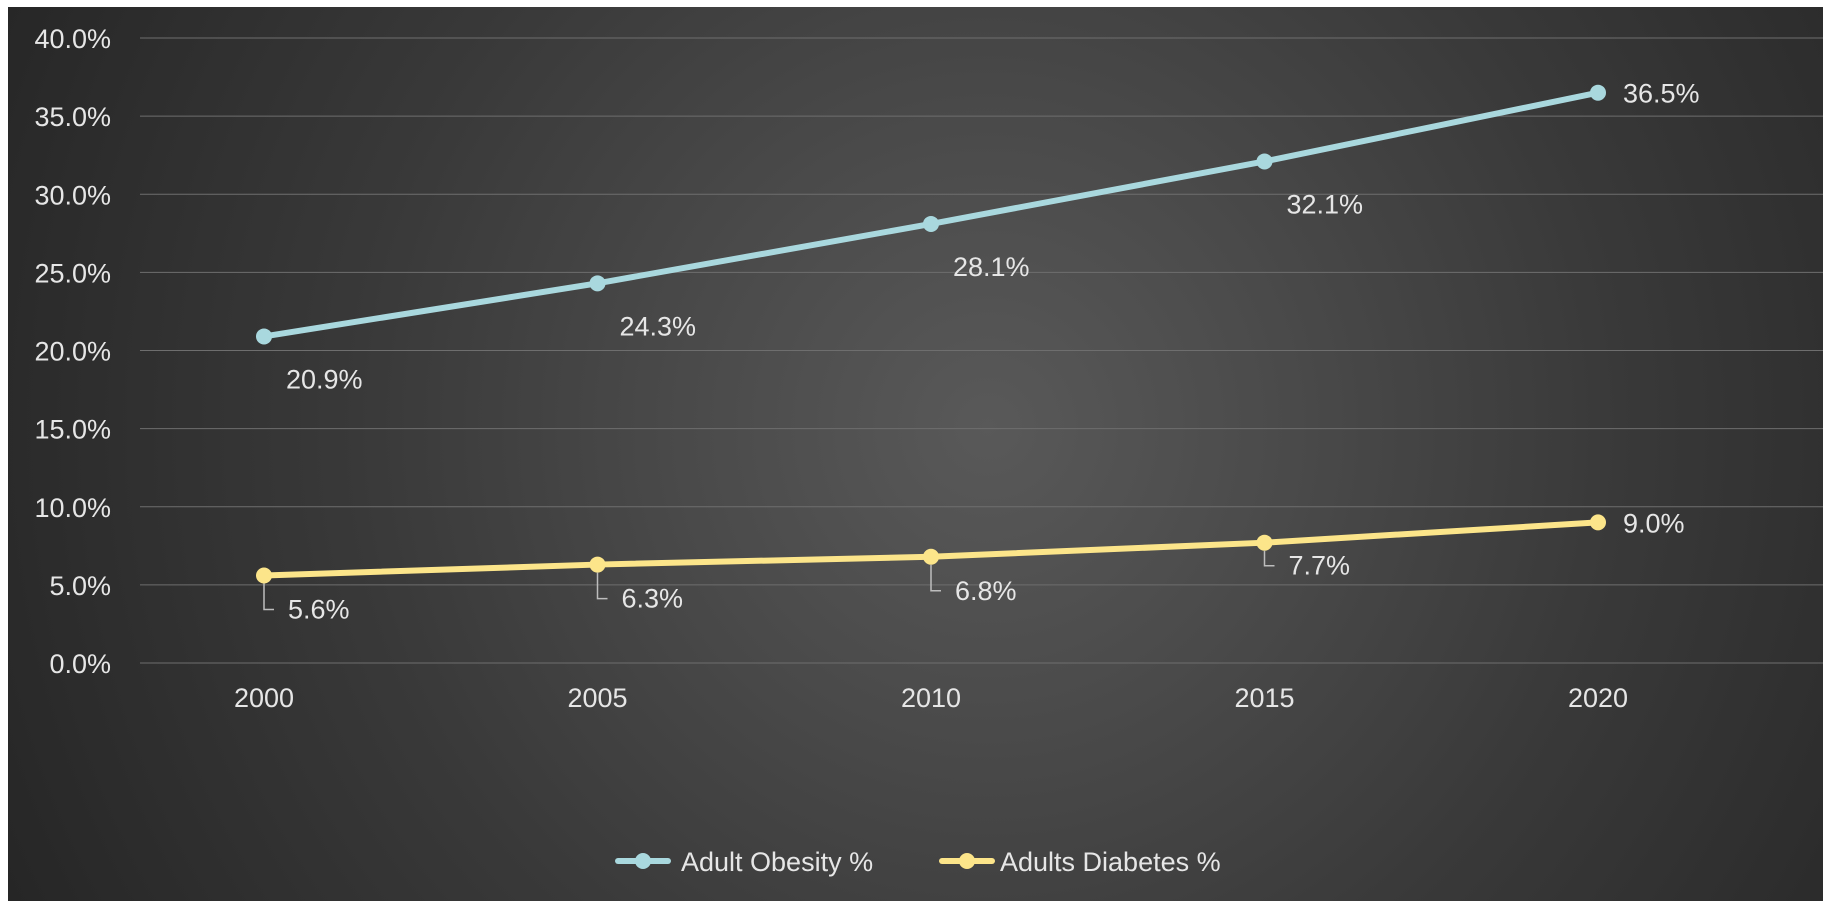  I want to click on legend-label: Adults Diabetes %, so click(1110, 862).